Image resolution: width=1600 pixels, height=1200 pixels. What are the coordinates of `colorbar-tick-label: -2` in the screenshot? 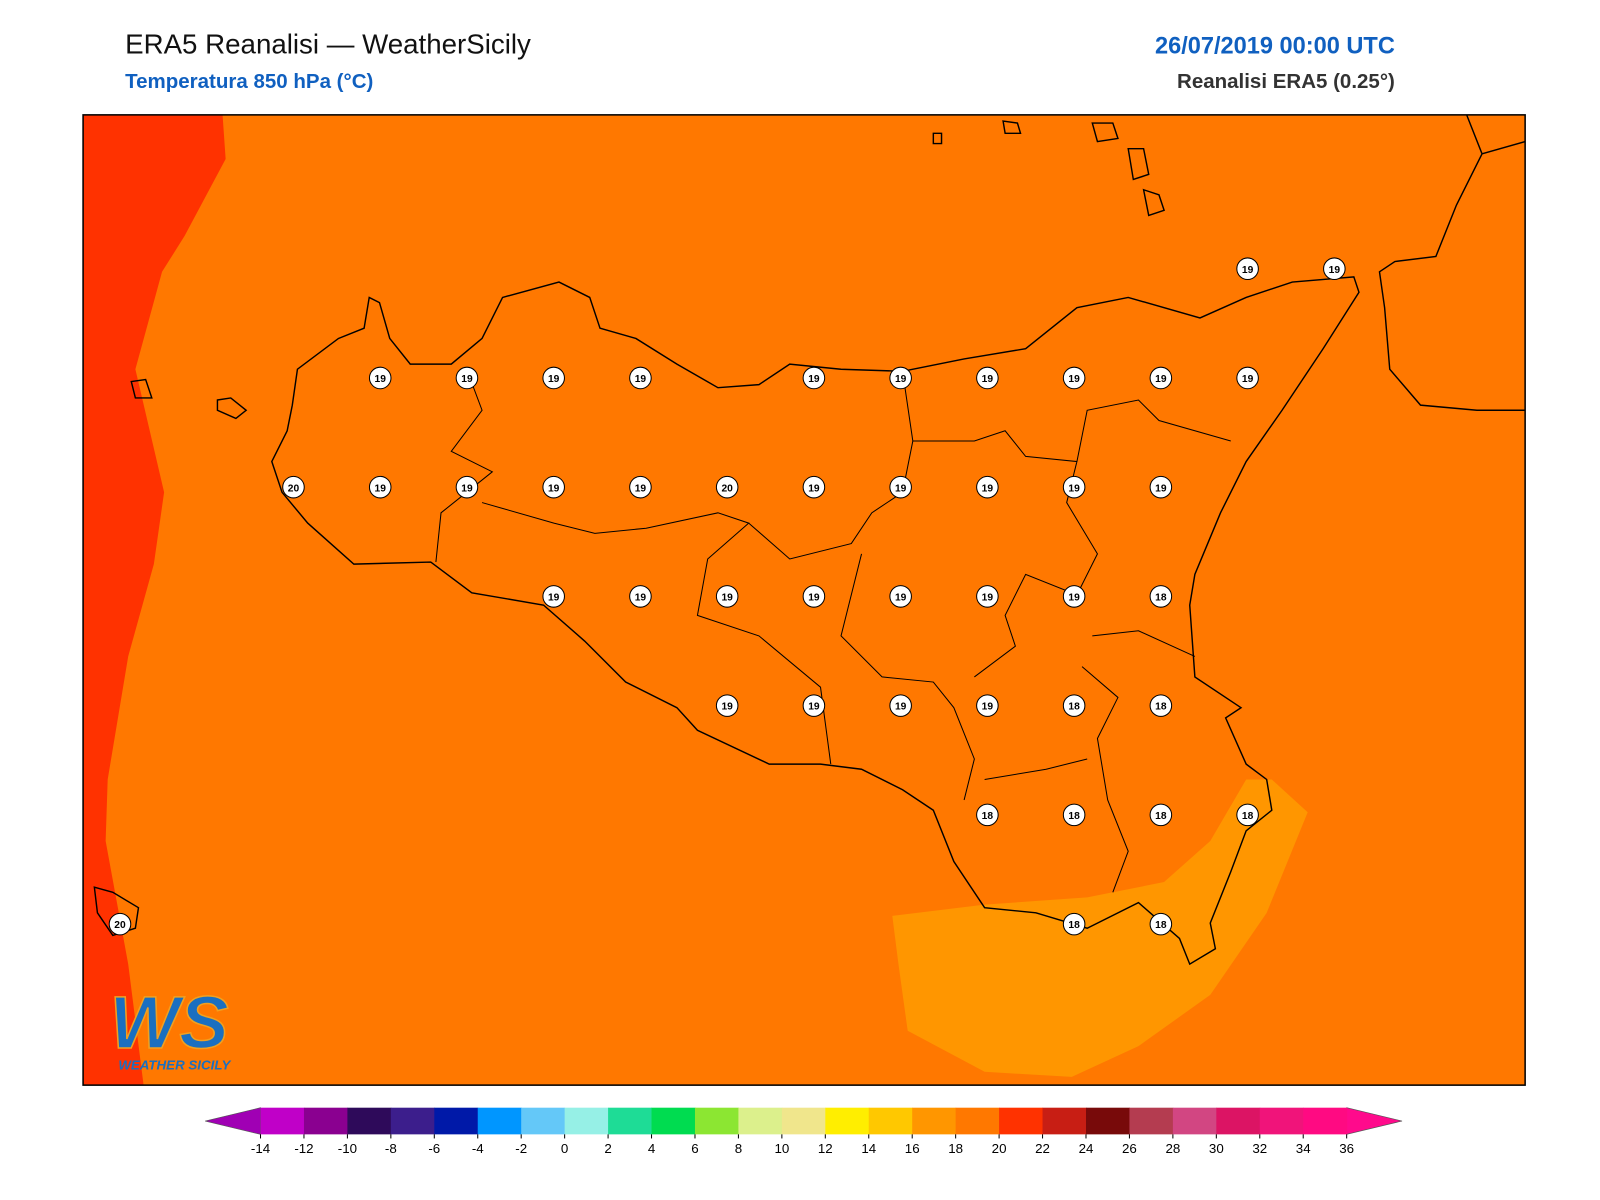 It's located at (521, 1148).